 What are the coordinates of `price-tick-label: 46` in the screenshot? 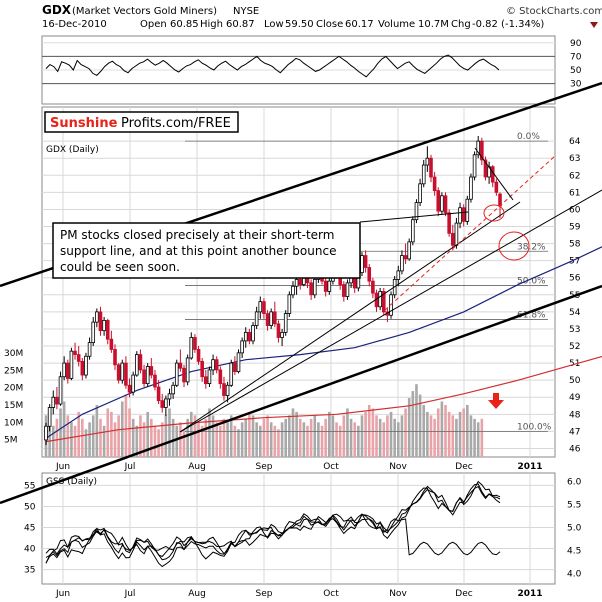 It's located at (575, 449).